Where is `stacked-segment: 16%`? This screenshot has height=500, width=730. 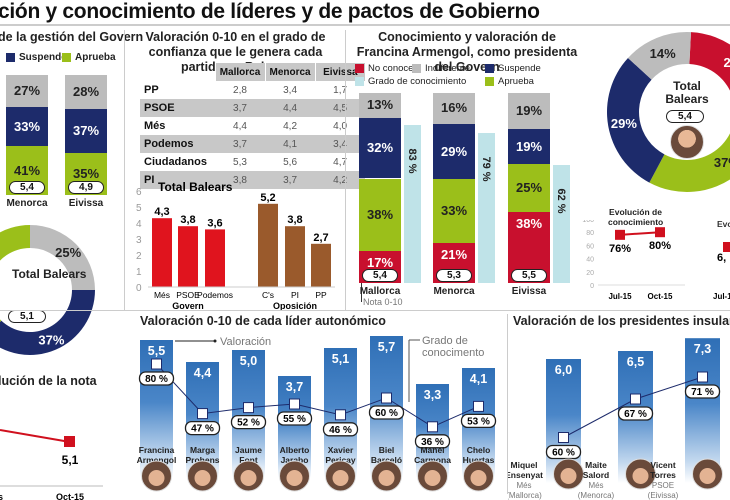
stacked-segment: 16% is located at coordinates (454, 108).